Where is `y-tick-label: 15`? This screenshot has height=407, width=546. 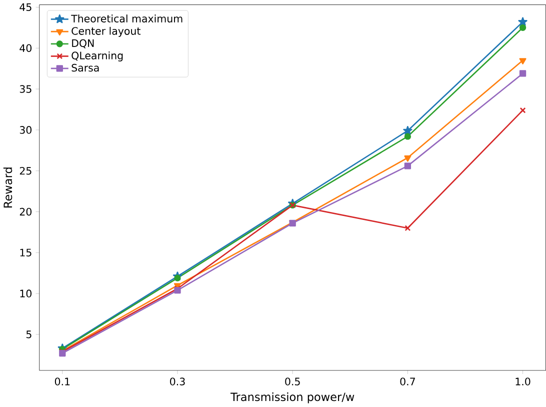
y-tick-label: 15 is located at coordinates (26, 252).